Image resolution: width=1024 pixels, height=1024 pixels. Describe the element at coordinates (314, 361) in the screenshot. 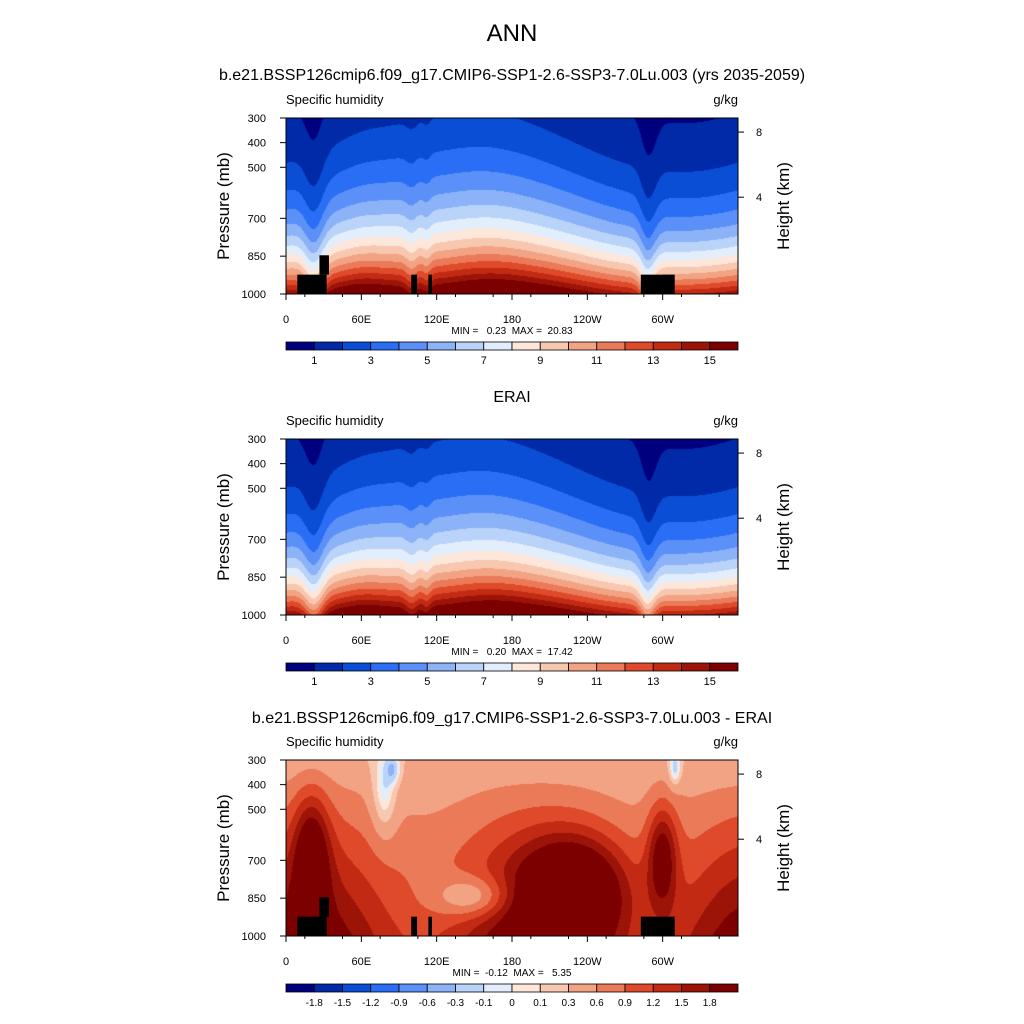

I see `colorbar-label: 1` at that location.